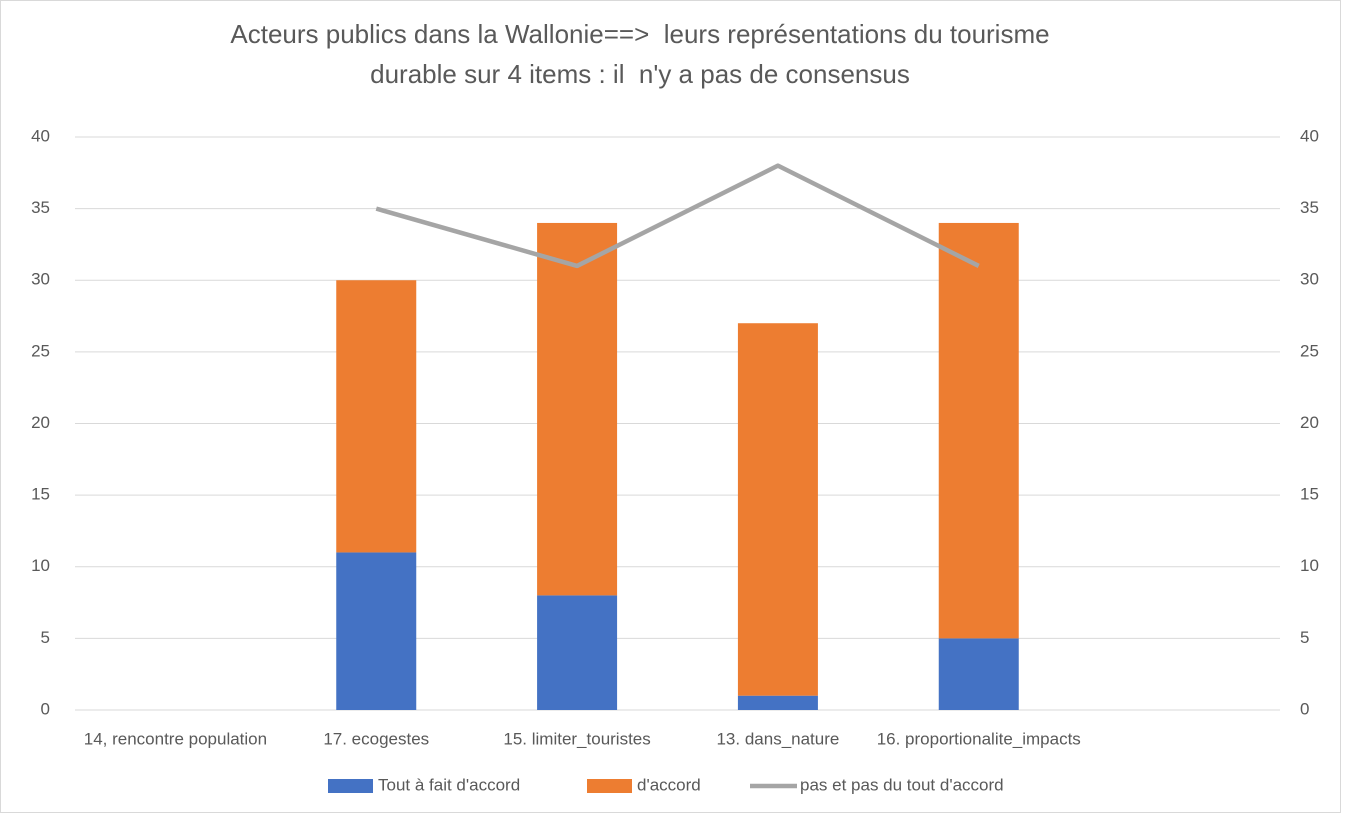  Describe the element at coordinates (1304, 708) in the screenshot. I see `y2-tick-label: 0` at that location.